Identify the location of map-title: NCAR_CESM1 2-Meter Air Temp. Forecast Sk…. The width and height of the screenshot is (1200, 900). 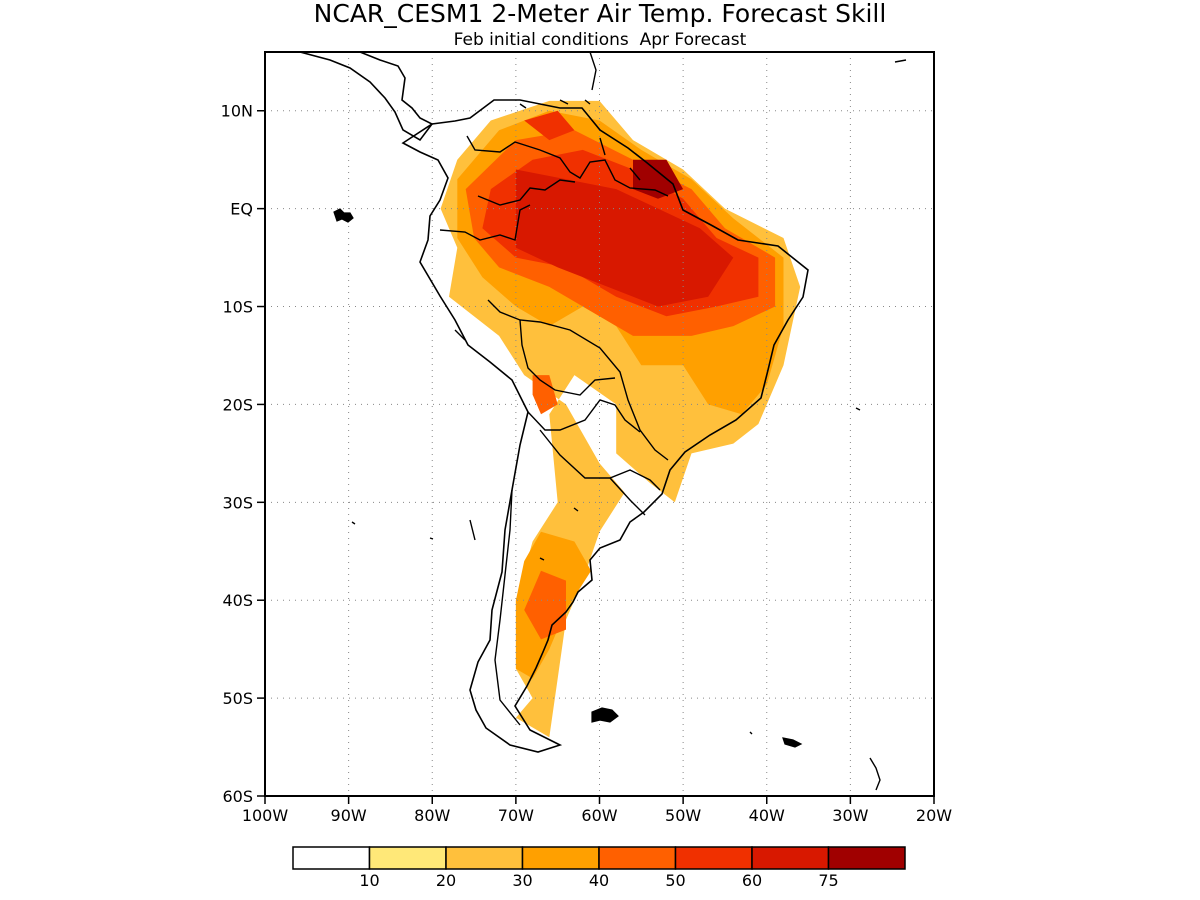
(600, 14).